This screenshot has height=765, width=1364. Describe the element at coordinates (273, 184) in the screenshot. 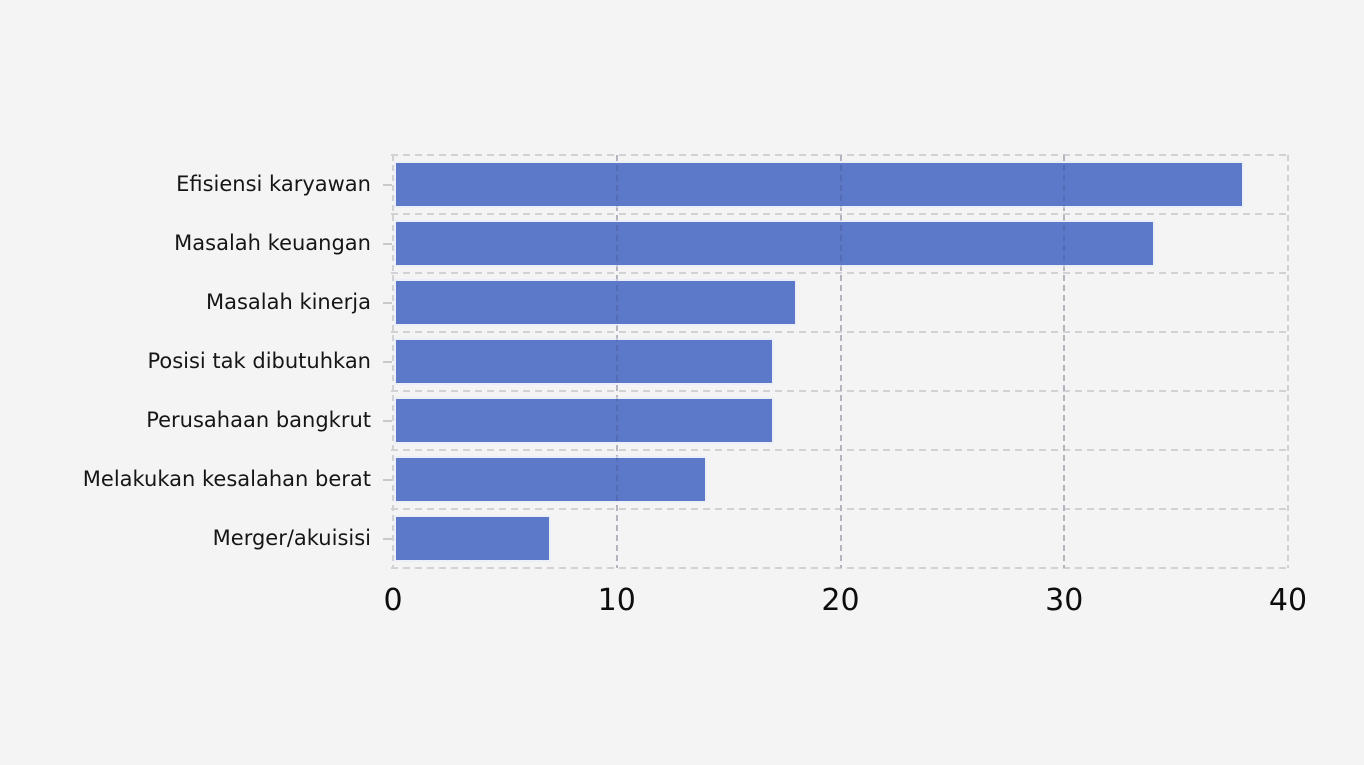

I see `category-label: Efisiensi karyawan` at that location.